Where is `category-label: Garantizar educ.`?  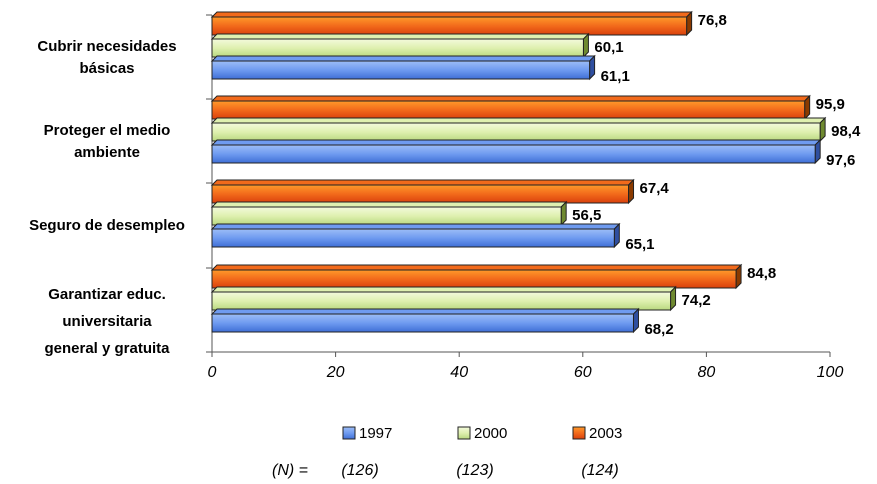 category-label: Garantizar educ. is located at coordinates (107, 294).